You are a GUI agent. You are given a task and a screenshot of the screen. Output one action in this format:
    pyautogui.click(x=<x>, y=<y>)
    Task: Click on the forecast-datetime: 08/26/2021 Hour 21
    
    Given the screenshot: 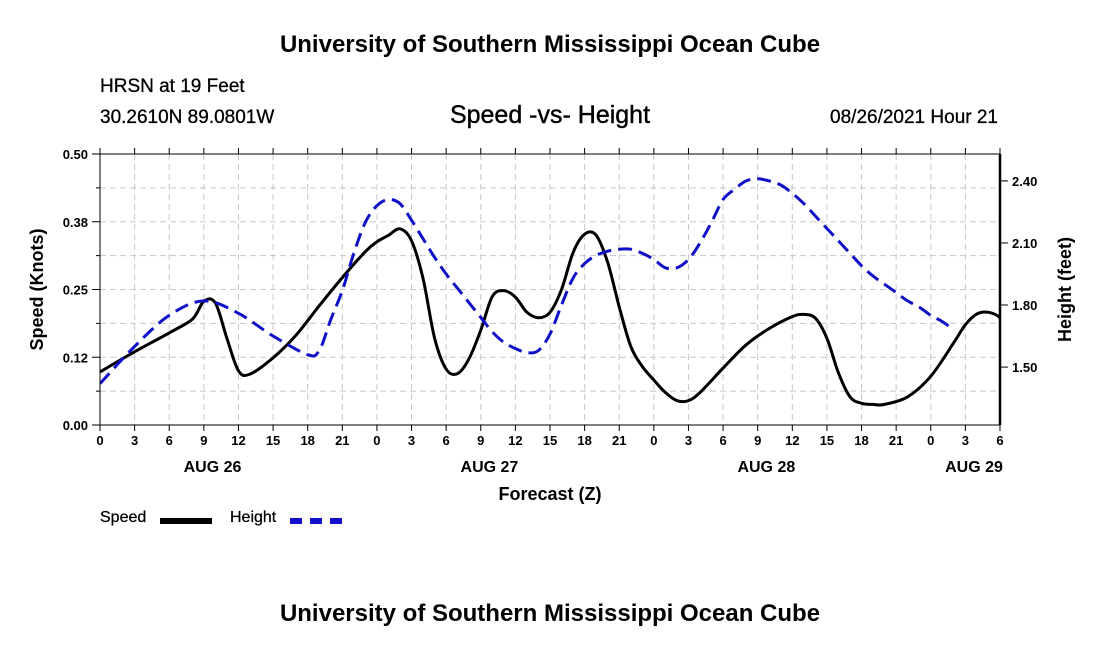 What is the action you would take?
    pyautogui.click(x=914, y=117)
    